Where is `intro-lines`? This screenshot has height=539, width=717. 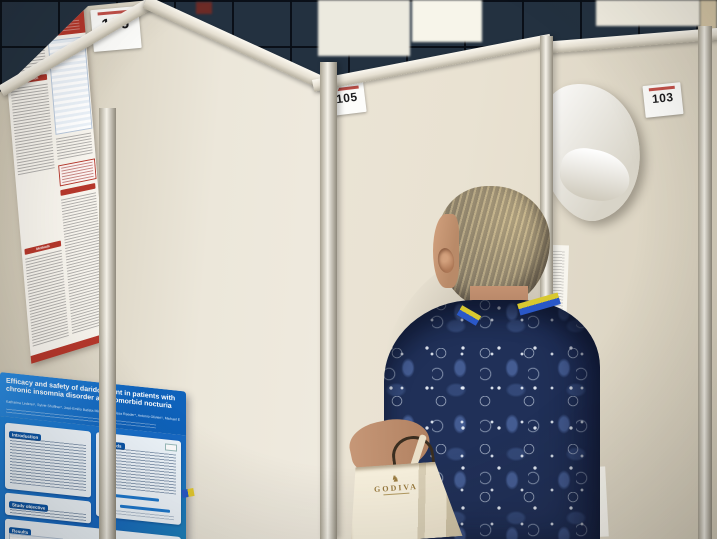
intro-lines is located at coordinates (48, 464).